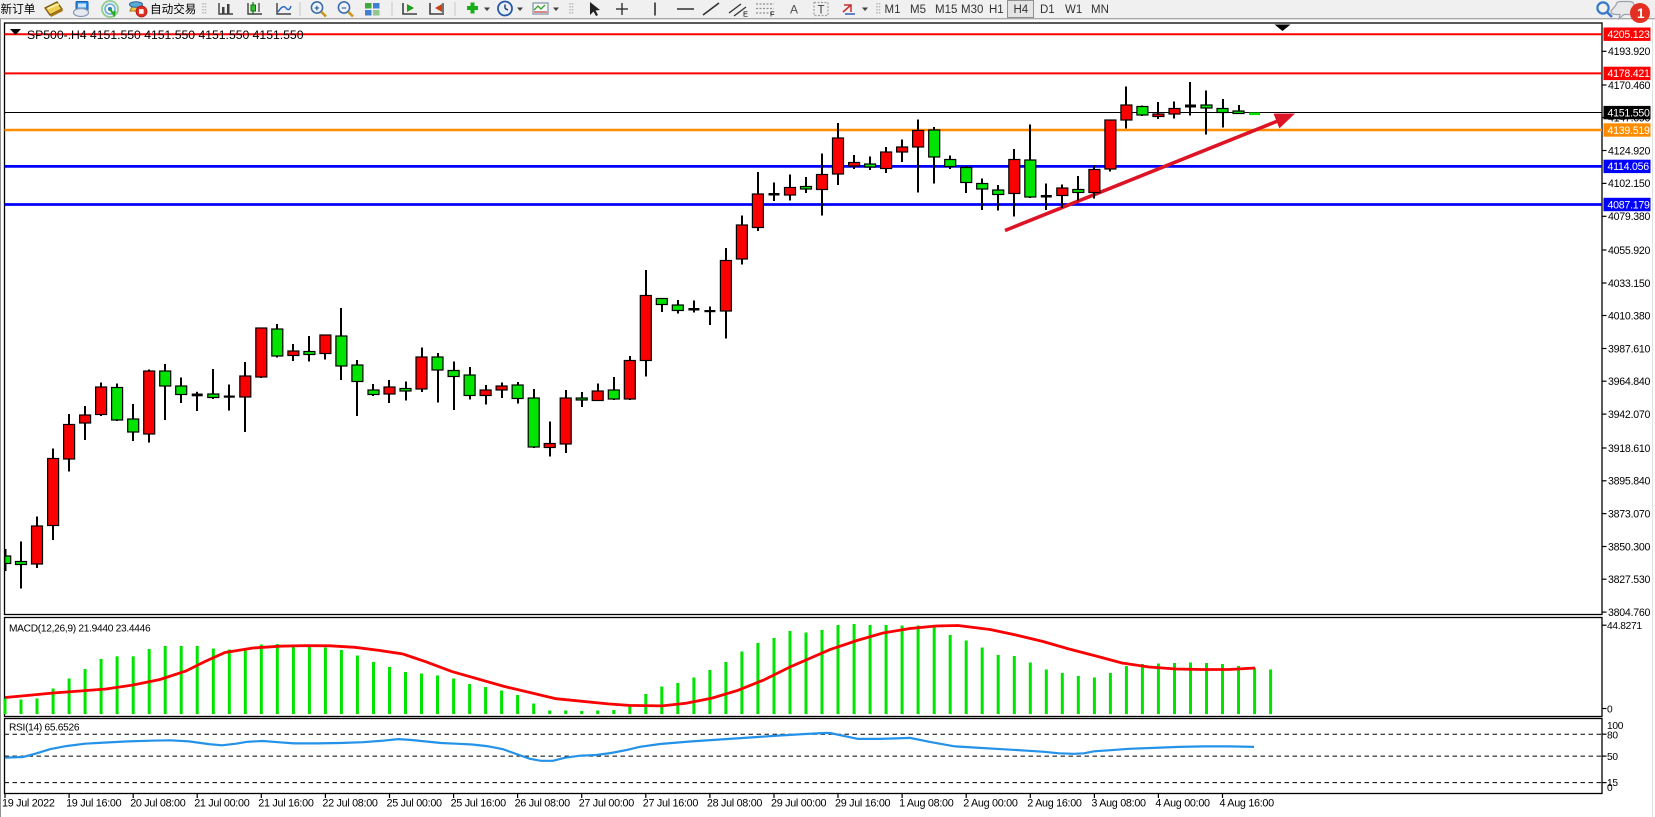 The image size is (1655, 817). I want to click on svg-text: 3850.300, so click(1629, 547).